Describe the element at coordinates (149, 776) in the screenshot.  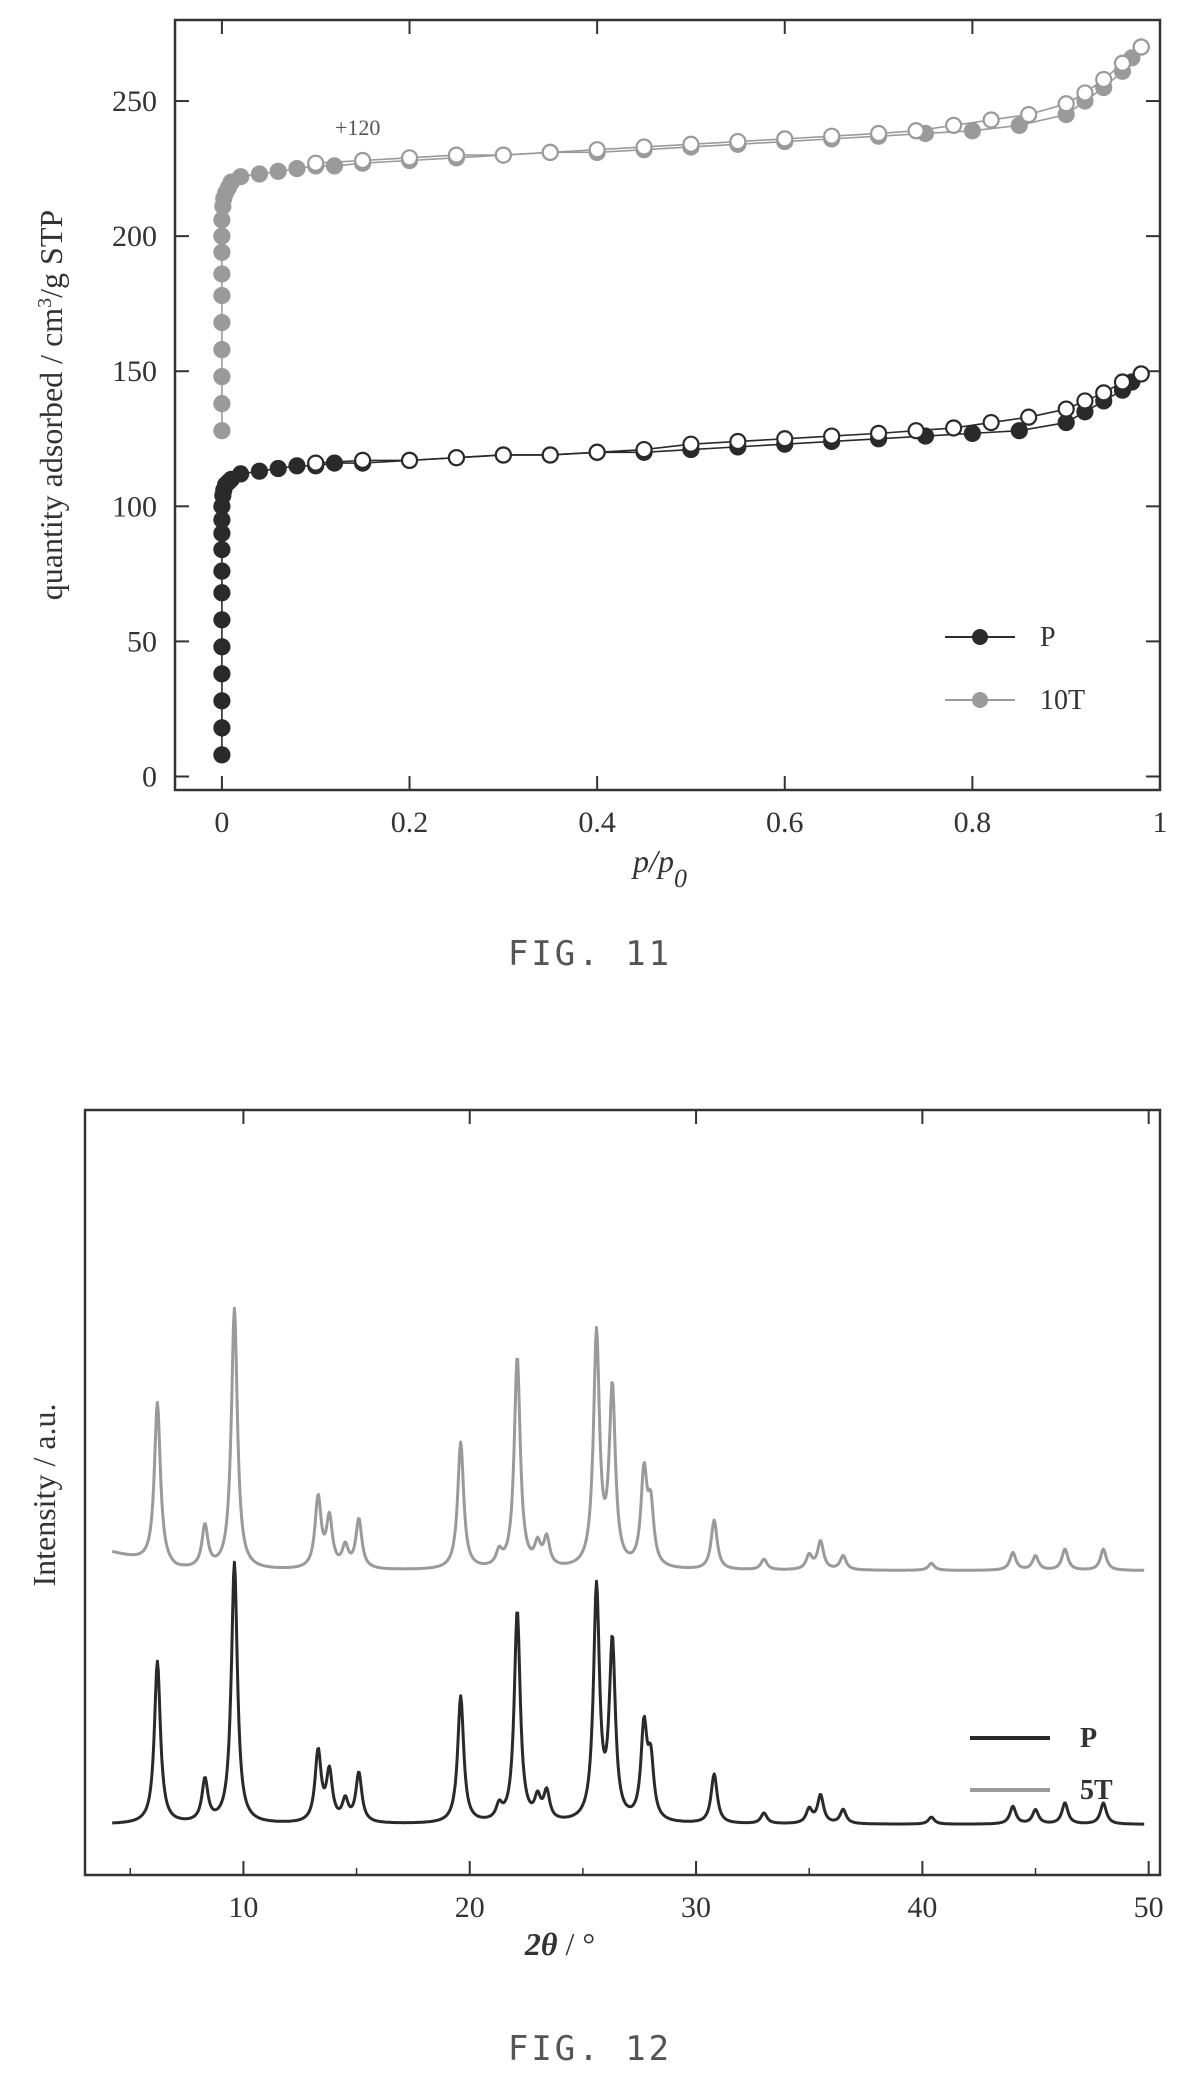
I see `fig11-ytick-label: 0` at that location.